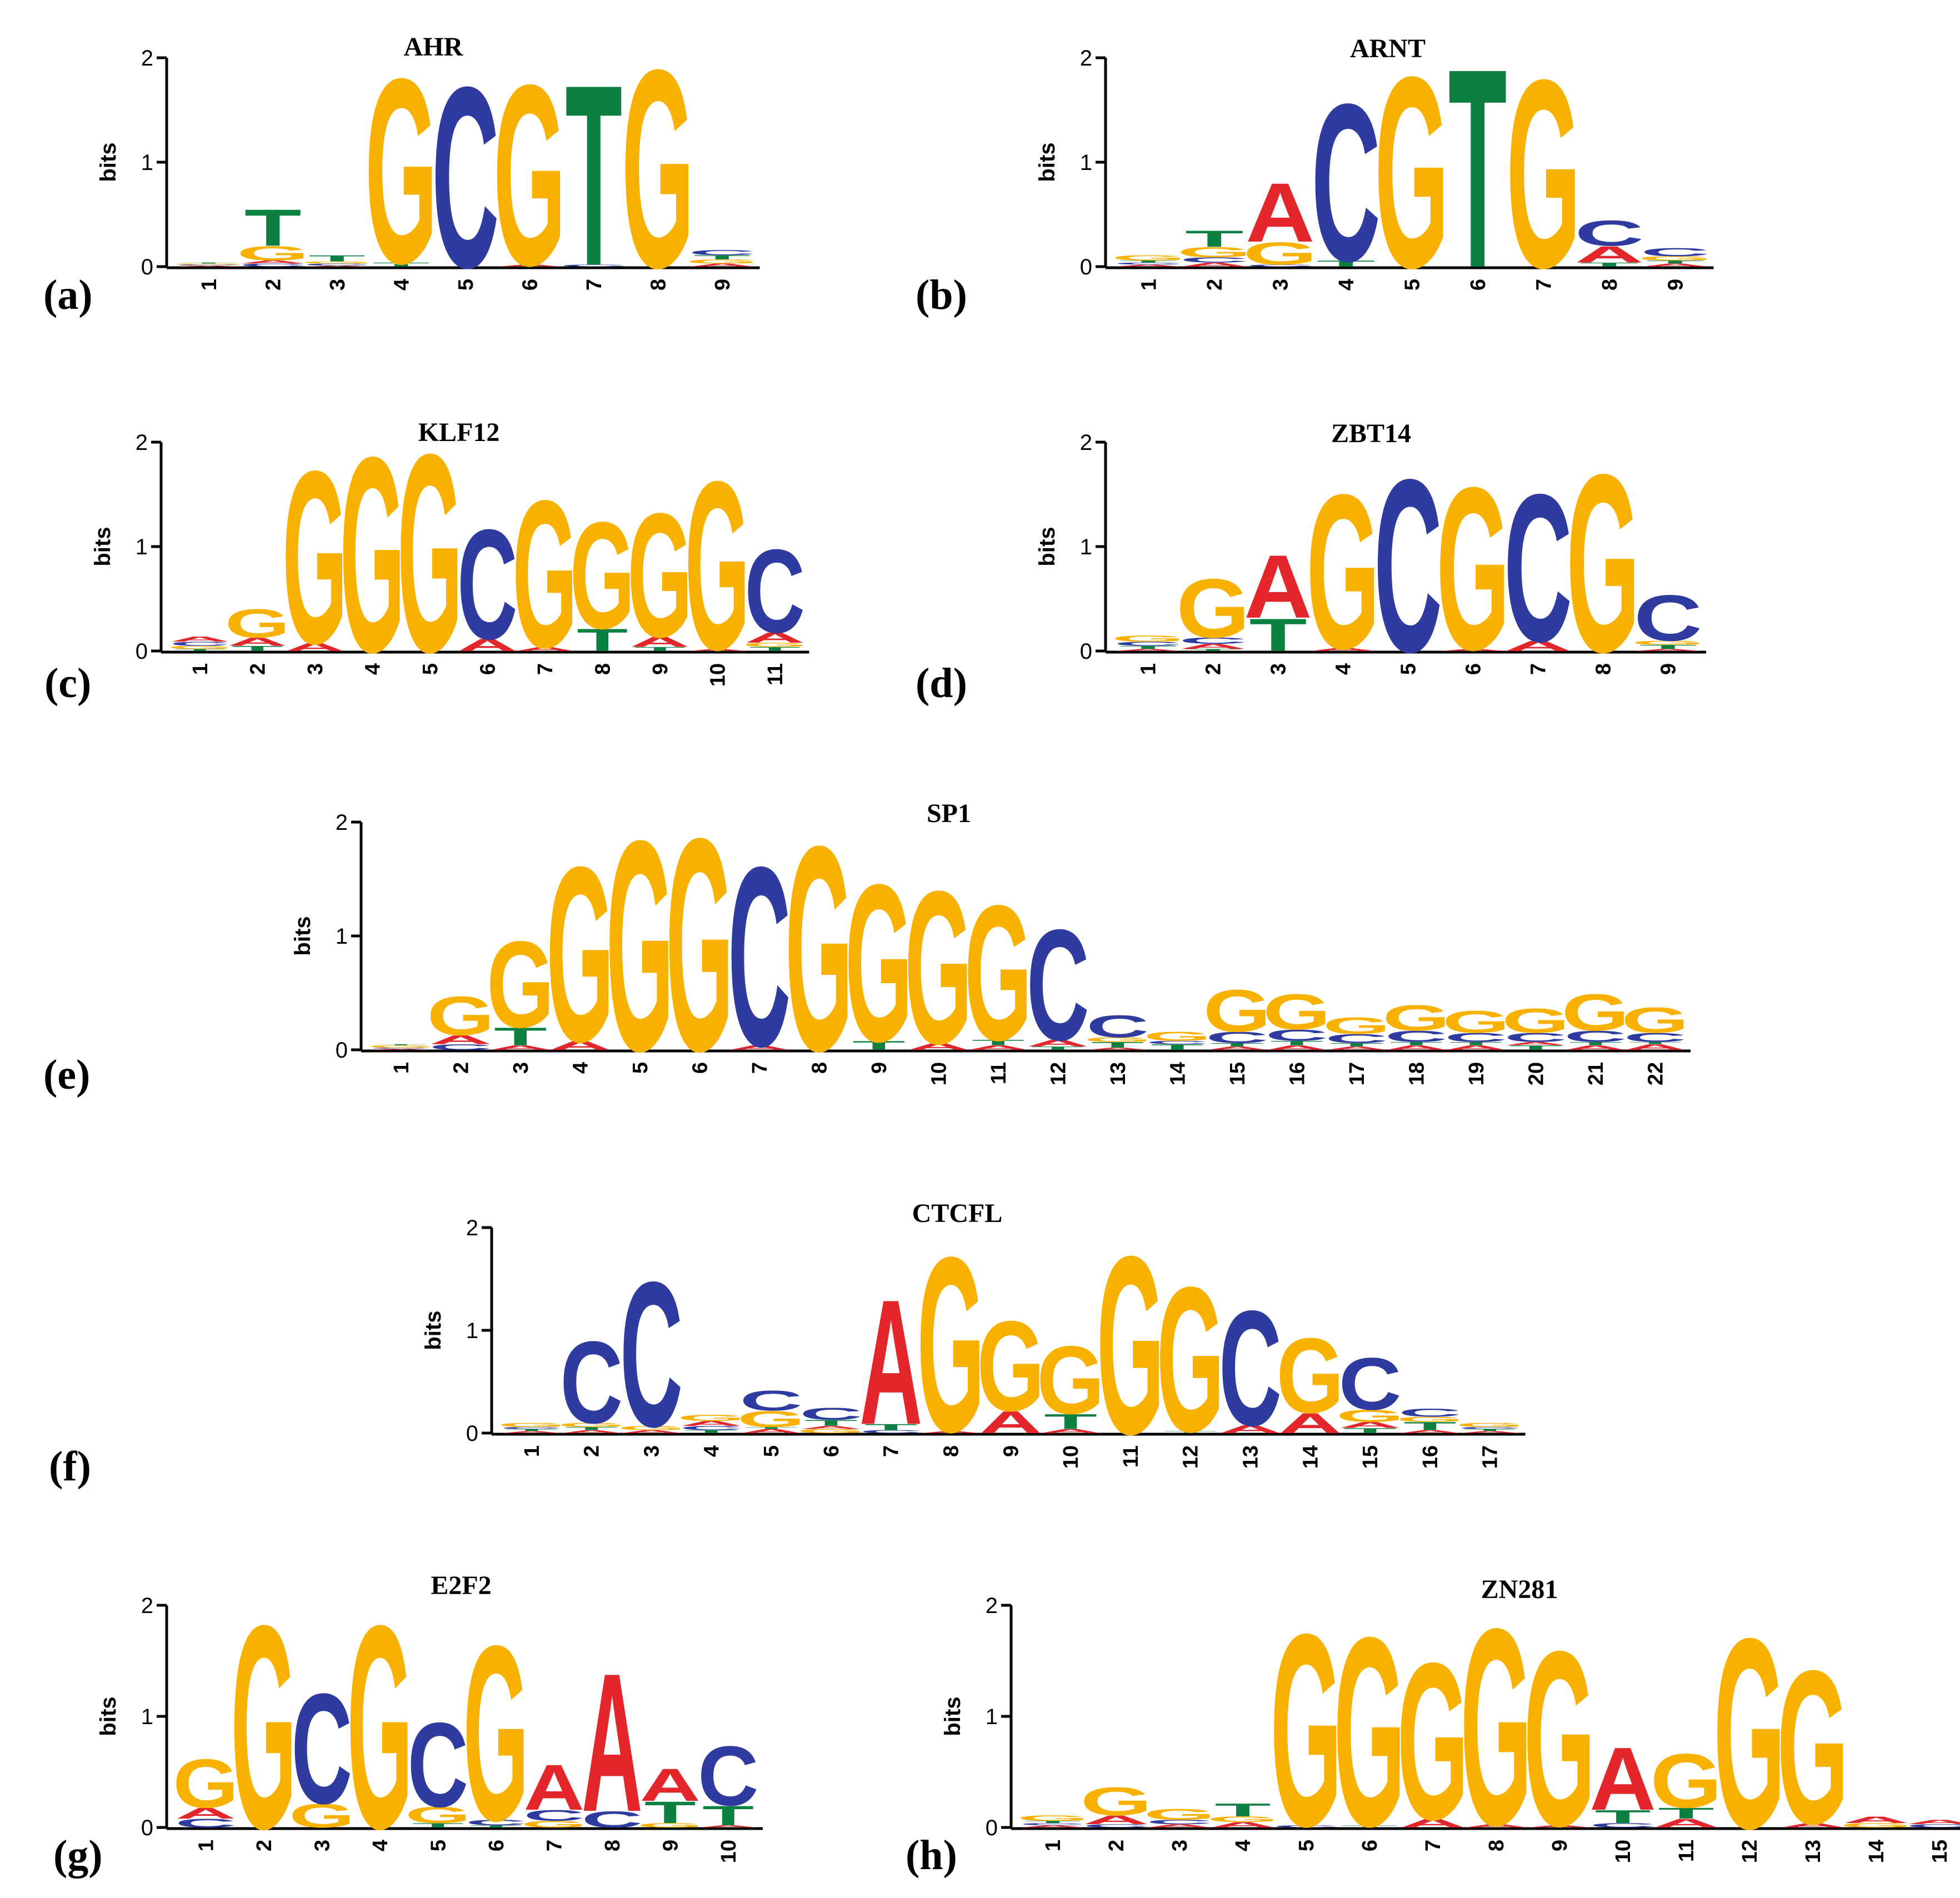 The width and height of the screenshot is (1960, 1898). I want to click on x-tick-label: 7, so click(760, 1068).